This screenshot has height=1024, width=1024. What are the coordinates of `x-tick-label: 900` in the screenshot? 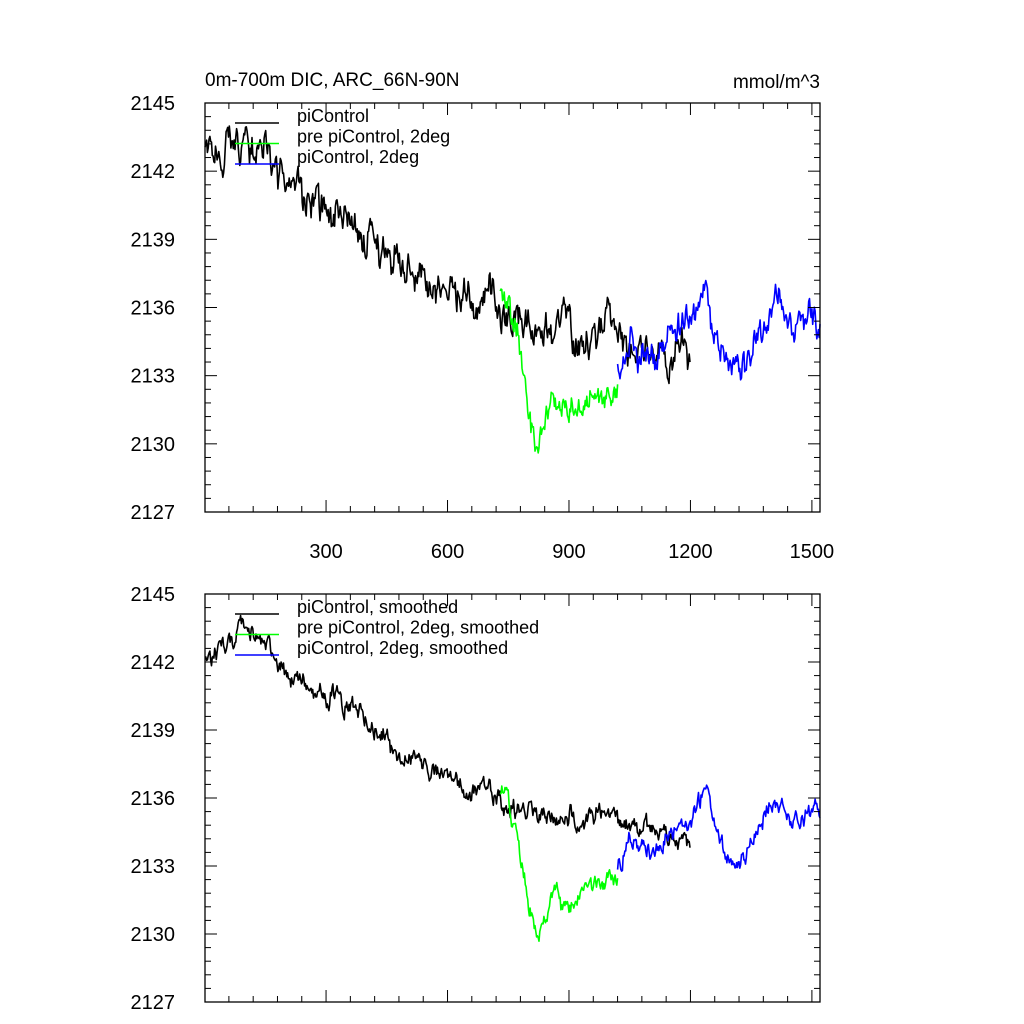 It's located at (568, 552).